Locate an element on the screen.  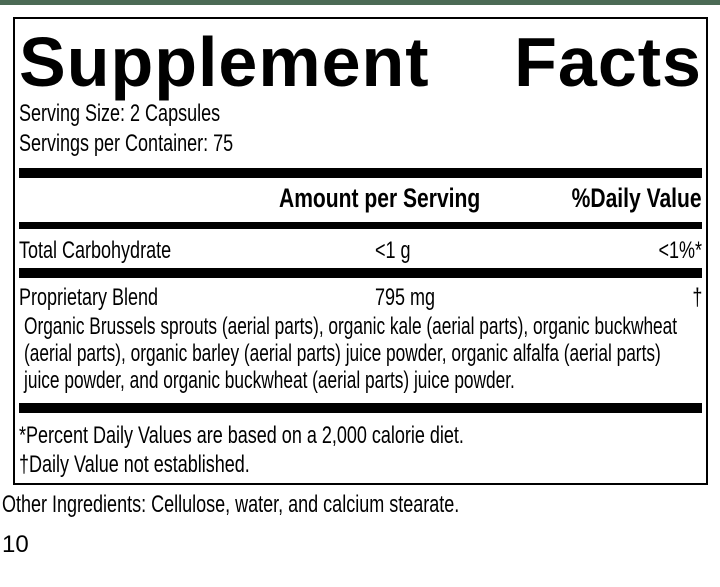
daily-value-header: %Daily Value is located at coordinates (618, 198).